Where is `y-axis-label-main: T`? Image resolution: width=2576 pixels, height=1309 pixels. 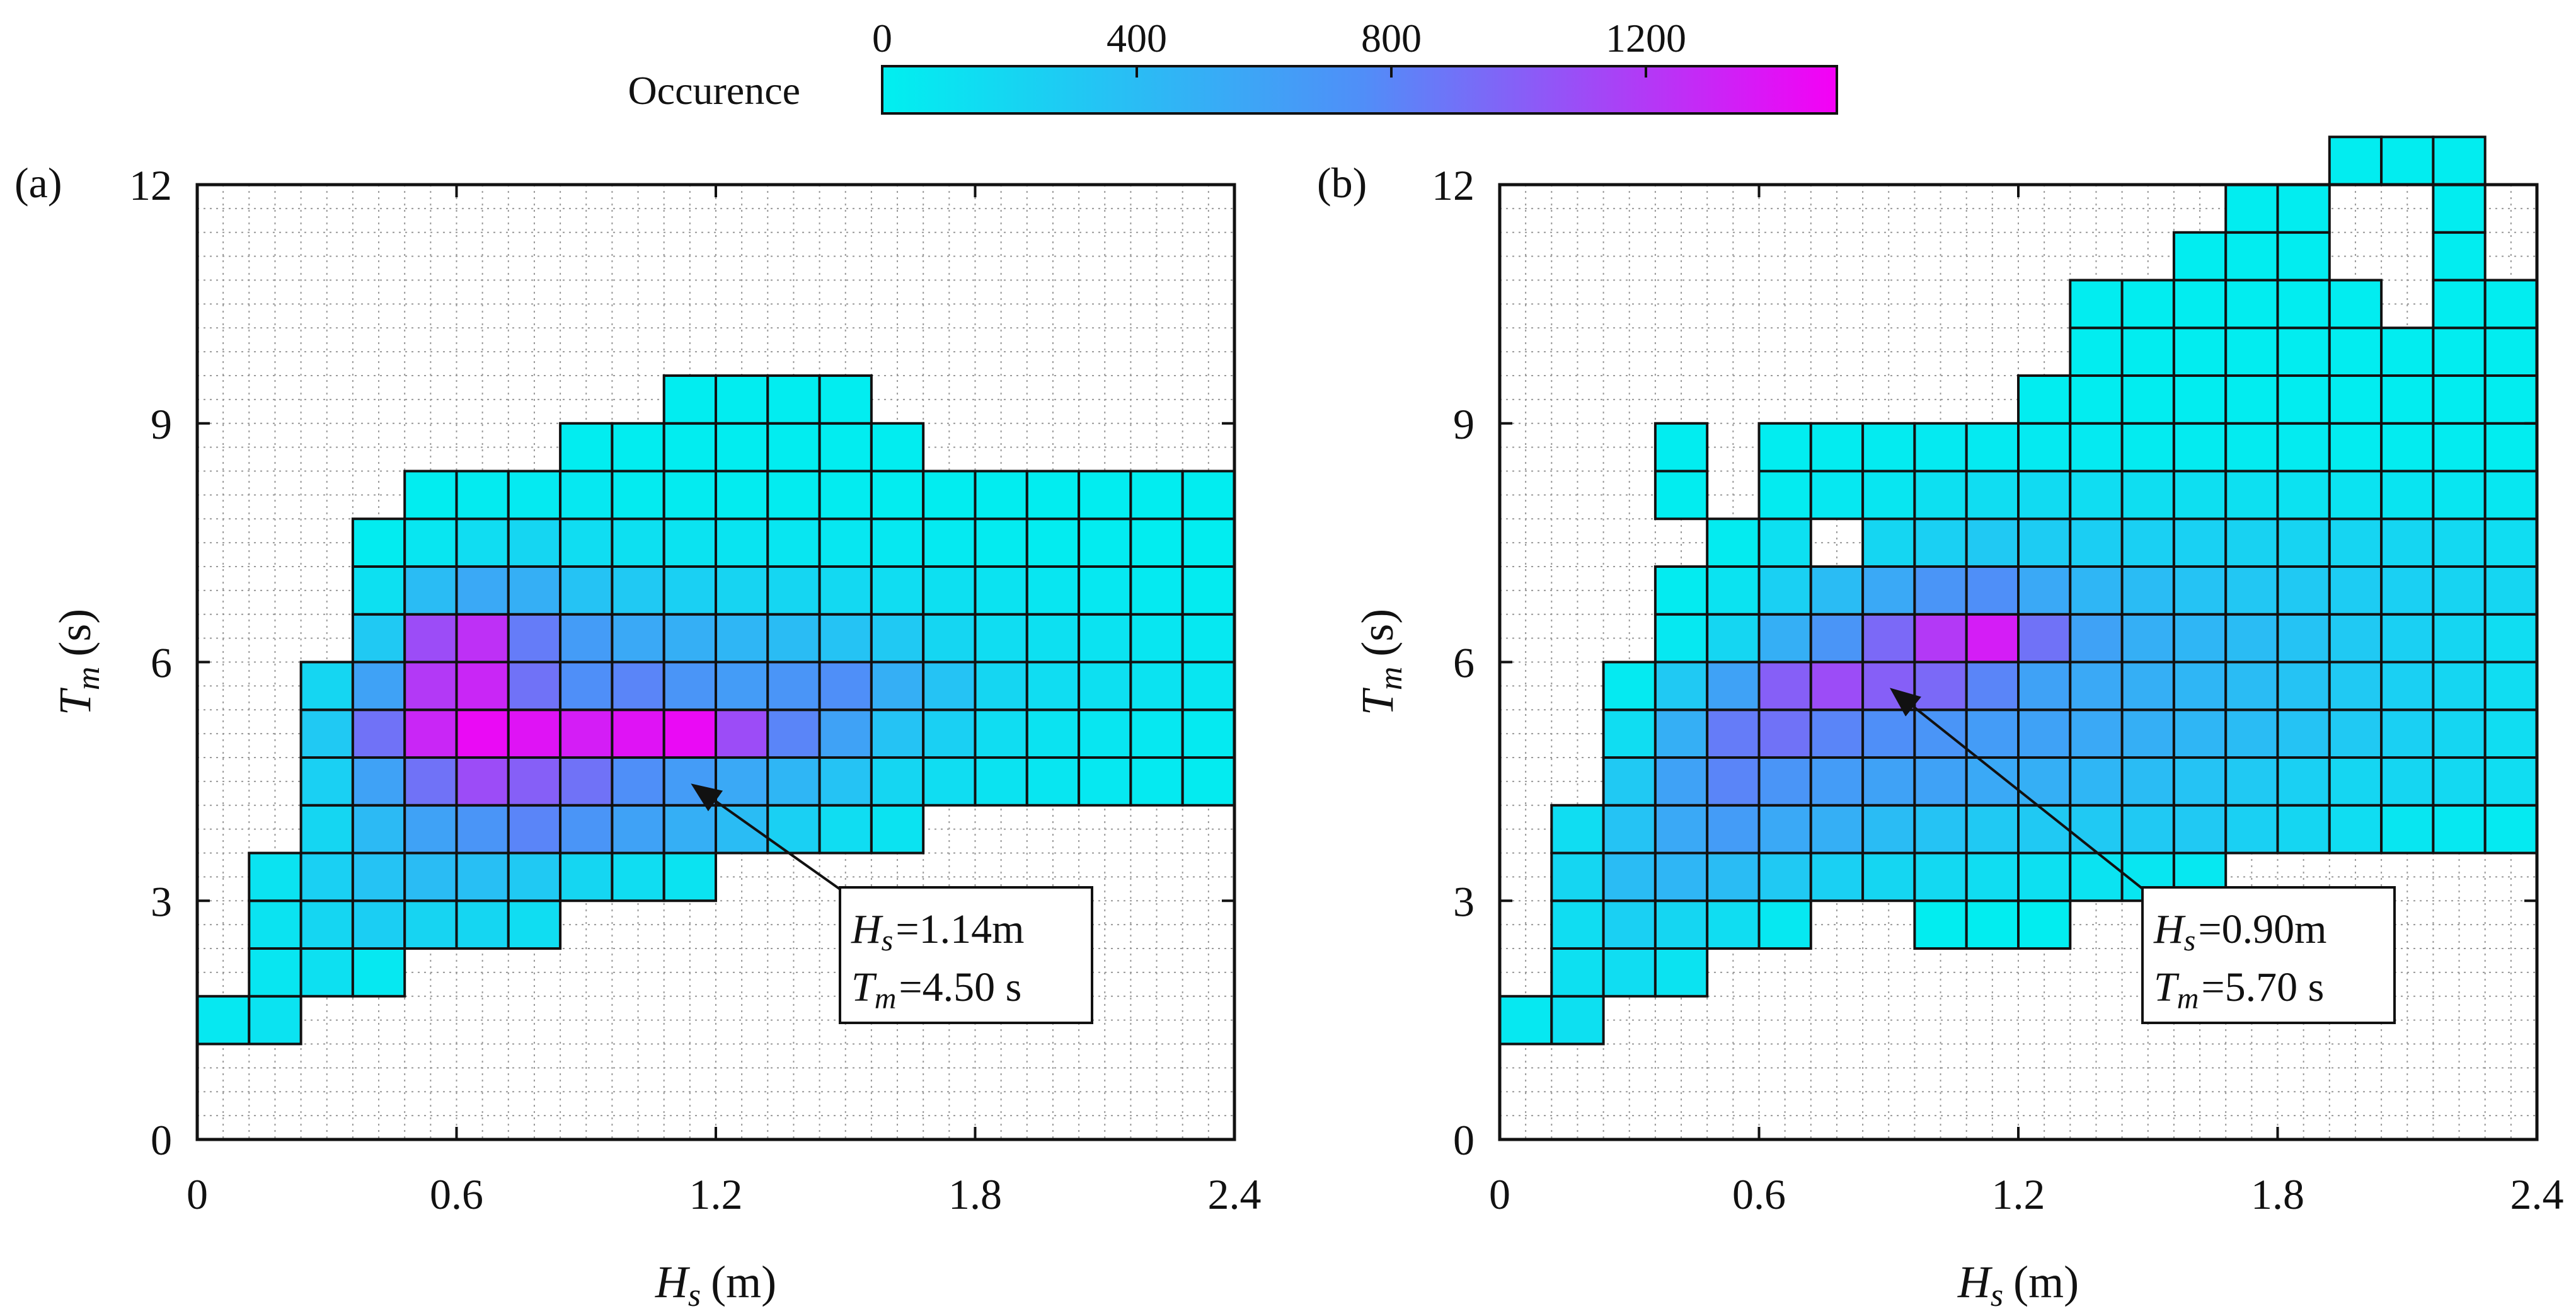
y-axis-label-main: T is located at coordinates (75, 701).